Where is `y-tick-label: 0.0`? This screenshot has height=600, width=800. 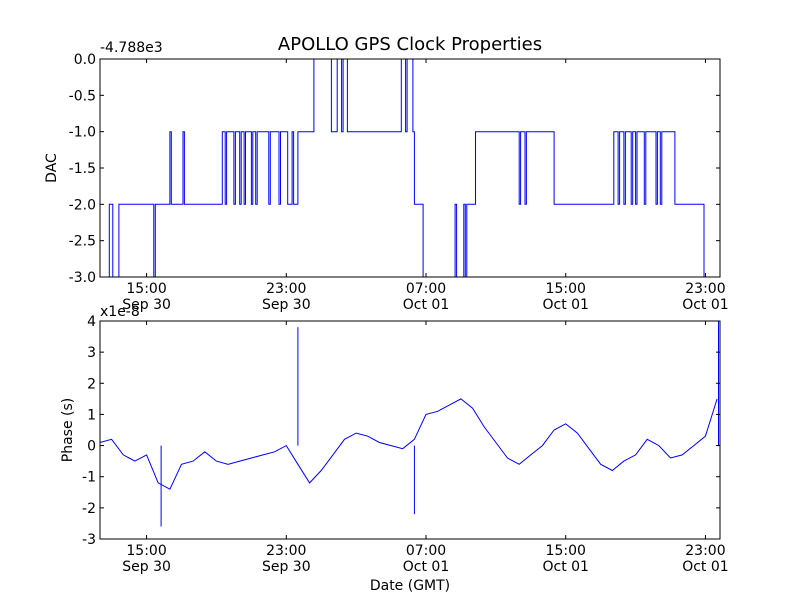
y-tick-label: 0.0 is located at coordinates (85, 60).